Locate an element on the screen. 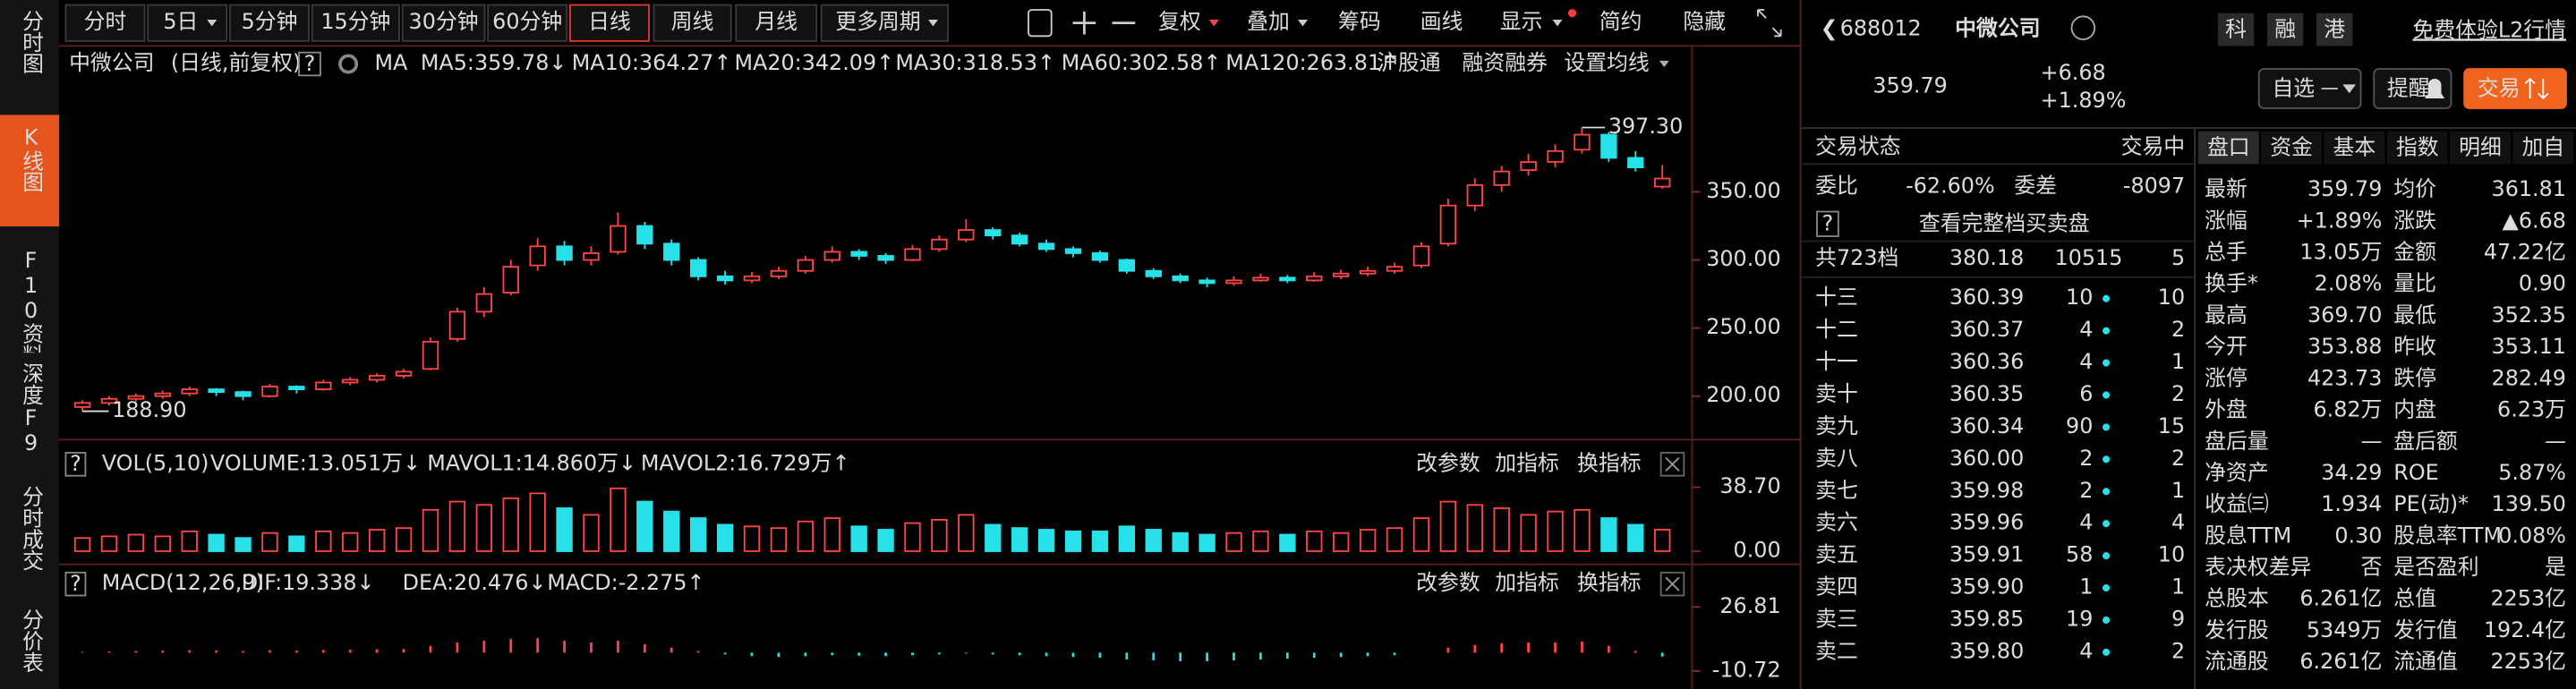 The image size is (2576, 689). period-label: 更多周期 is located at coordinates (877, 22).